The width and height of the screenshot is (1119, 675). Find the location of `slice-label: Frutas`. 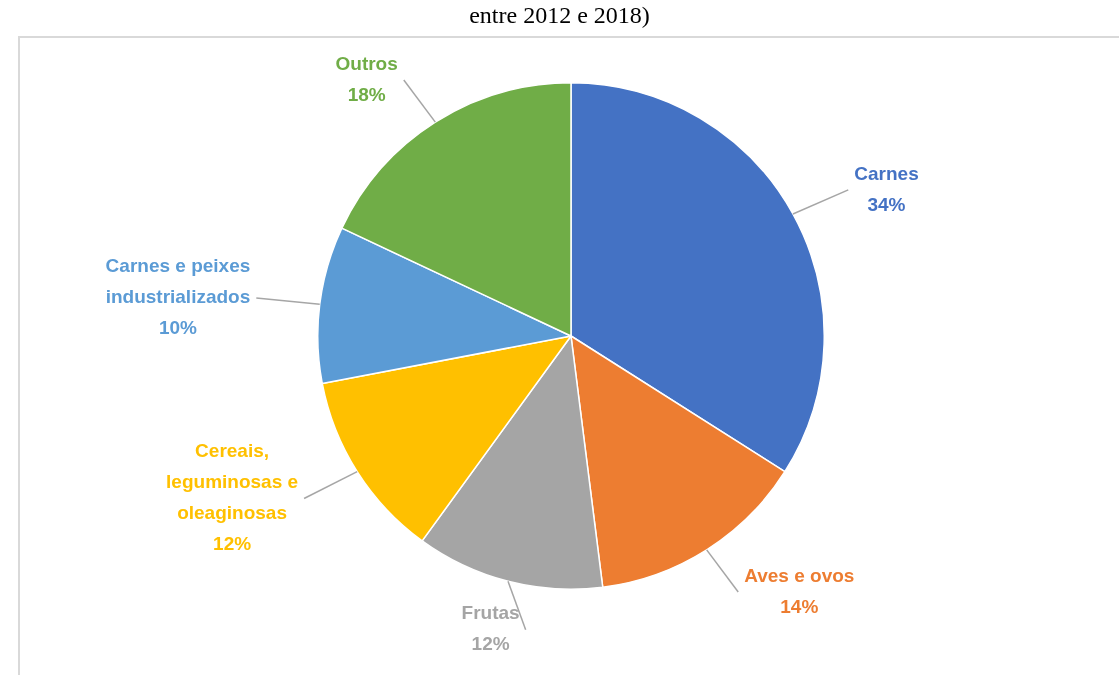

slice-label: Frutas is located at coordinates (490, 613).